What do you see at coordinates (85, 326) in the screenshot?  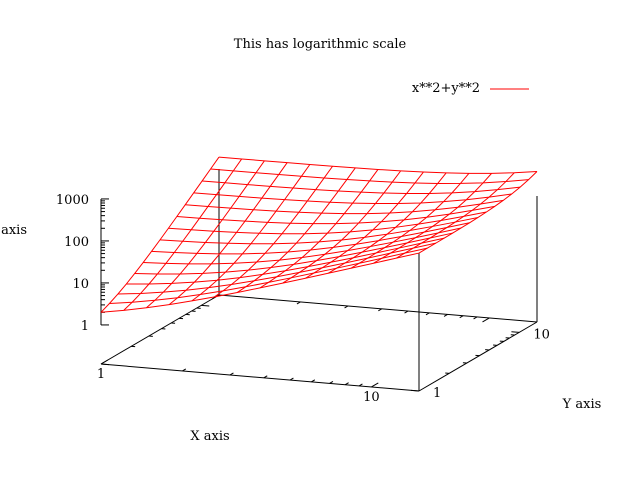 I see `z-tick-label: 1` at bounding box center [85, 326].